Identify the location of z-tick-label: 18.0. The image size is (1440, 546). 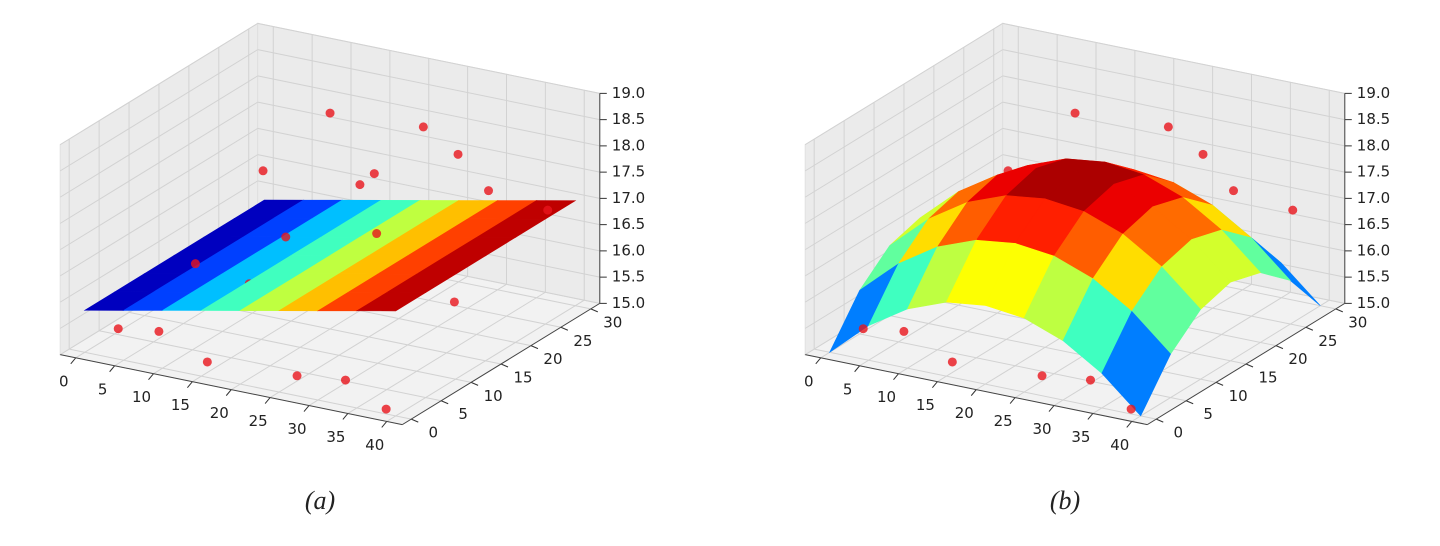
(1373, 145).